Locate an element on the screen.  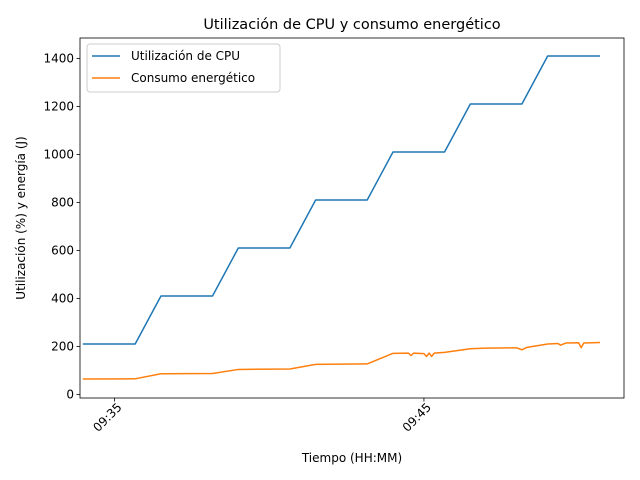
legend-frame is located at coordinates (183, 68).